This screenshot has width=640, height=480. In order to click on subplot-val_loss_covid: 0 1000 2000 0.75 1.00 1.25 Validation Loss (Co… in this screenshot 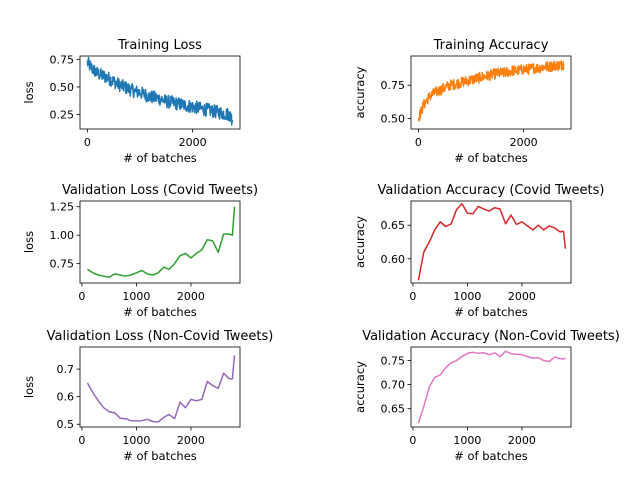, I will do `click(140, 251)`.